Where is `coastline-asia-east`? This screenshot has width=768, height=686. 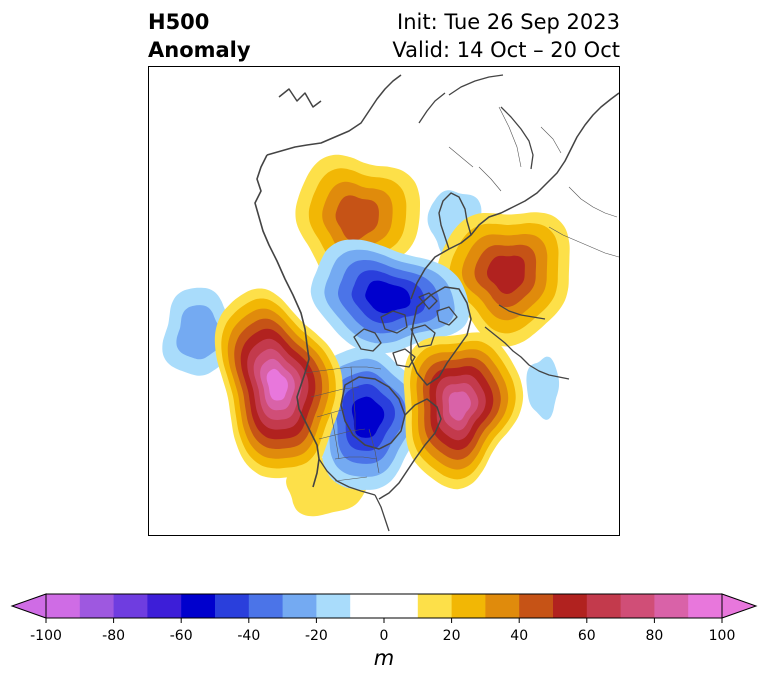
coastline-asia-east is located at coordinates (476, 122).